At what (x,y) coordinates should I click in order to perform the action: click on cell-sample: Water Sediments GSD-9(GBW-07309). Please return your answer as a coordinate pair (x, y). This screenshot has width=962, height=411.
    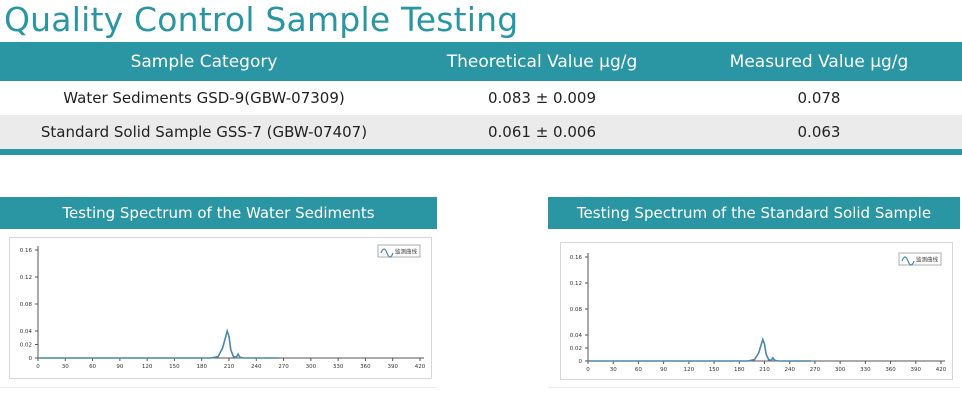
    Looking at the image, I should click on (204, 98).